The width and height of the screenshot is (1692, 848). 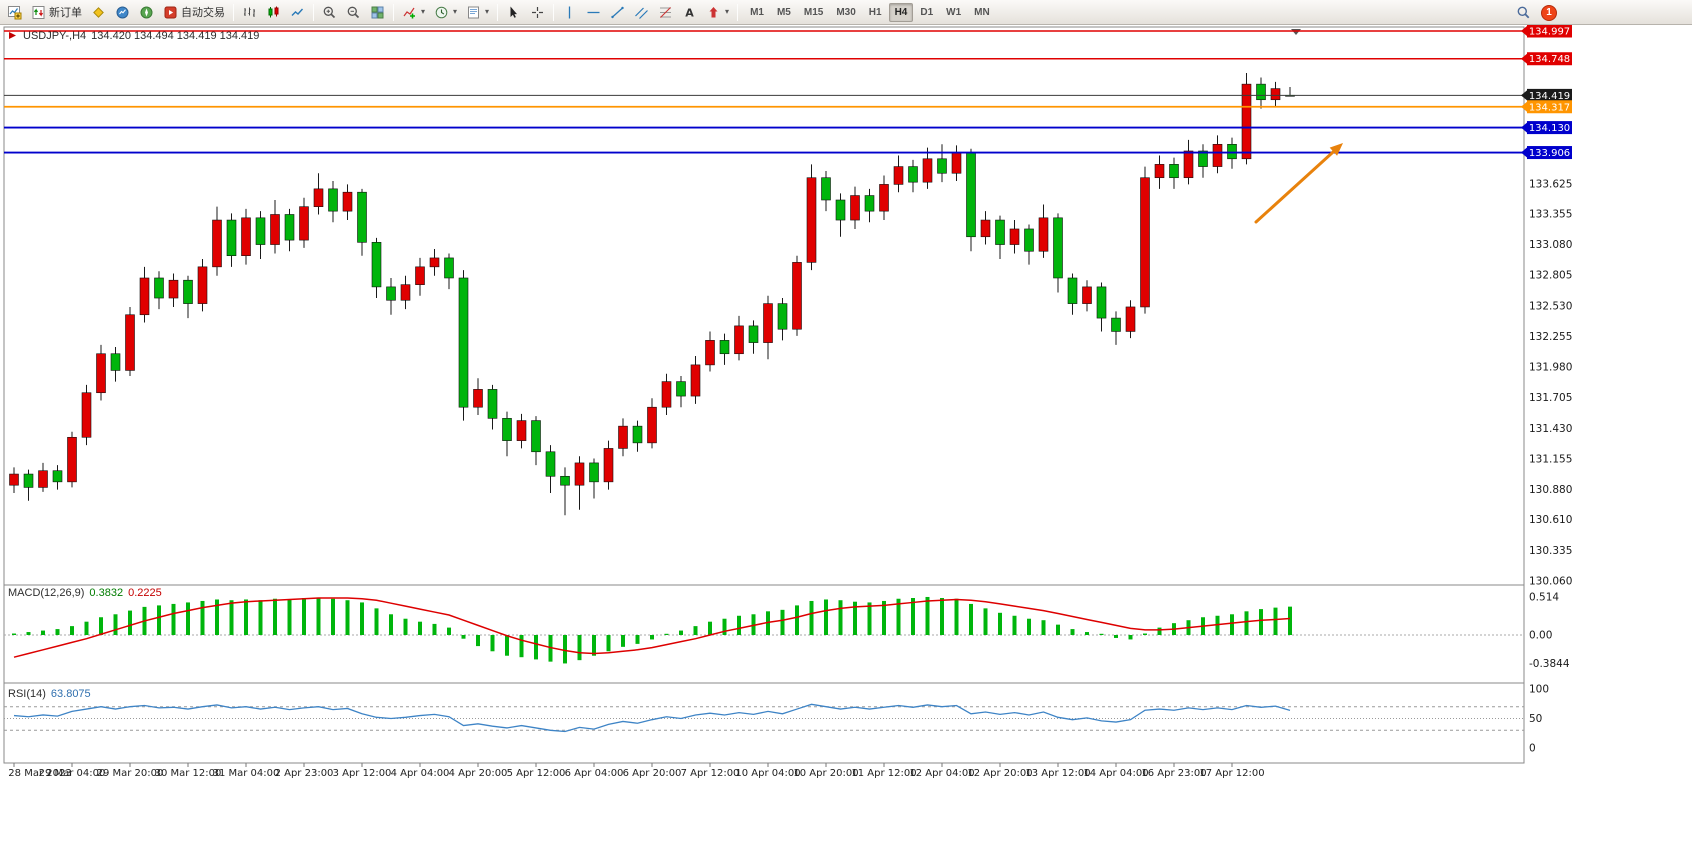 I want to click on market-watch-button, so click(x=122, y=12).